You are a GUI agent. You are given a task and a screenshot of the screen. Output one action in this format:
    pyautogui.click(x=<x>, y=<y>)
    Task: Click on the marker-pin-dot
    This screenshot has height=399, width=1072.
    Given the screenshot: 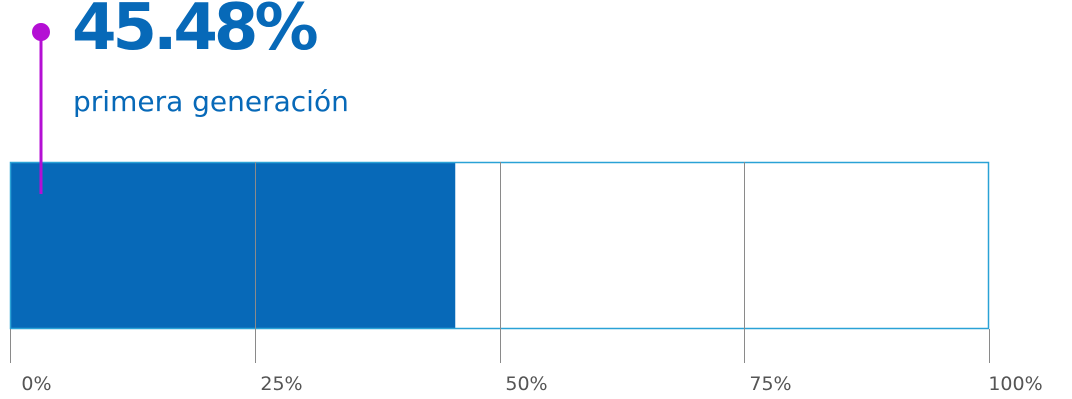 What is the action you would take?
    pyautogui.click(x=41, y=32)
    